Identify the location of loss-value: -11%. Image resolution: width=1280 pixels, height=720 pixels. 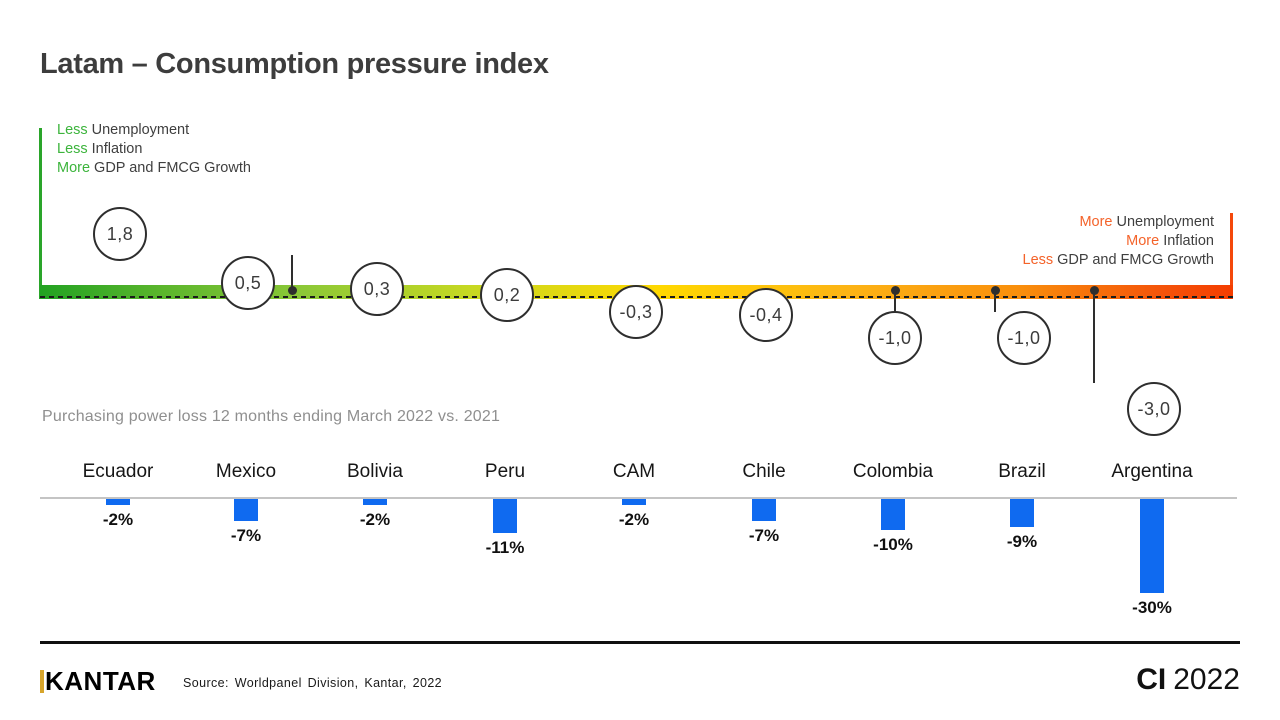
(505, 547).